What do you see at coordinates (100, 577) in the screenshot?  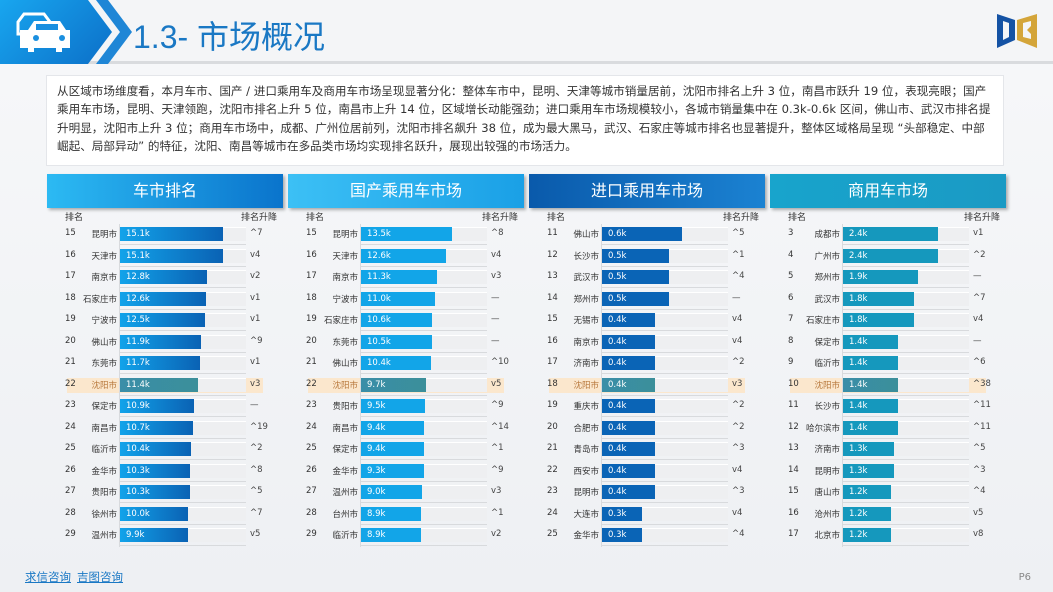 I see `footer-link-jitu: 吉图咨询` at bounding box center [100, 577].